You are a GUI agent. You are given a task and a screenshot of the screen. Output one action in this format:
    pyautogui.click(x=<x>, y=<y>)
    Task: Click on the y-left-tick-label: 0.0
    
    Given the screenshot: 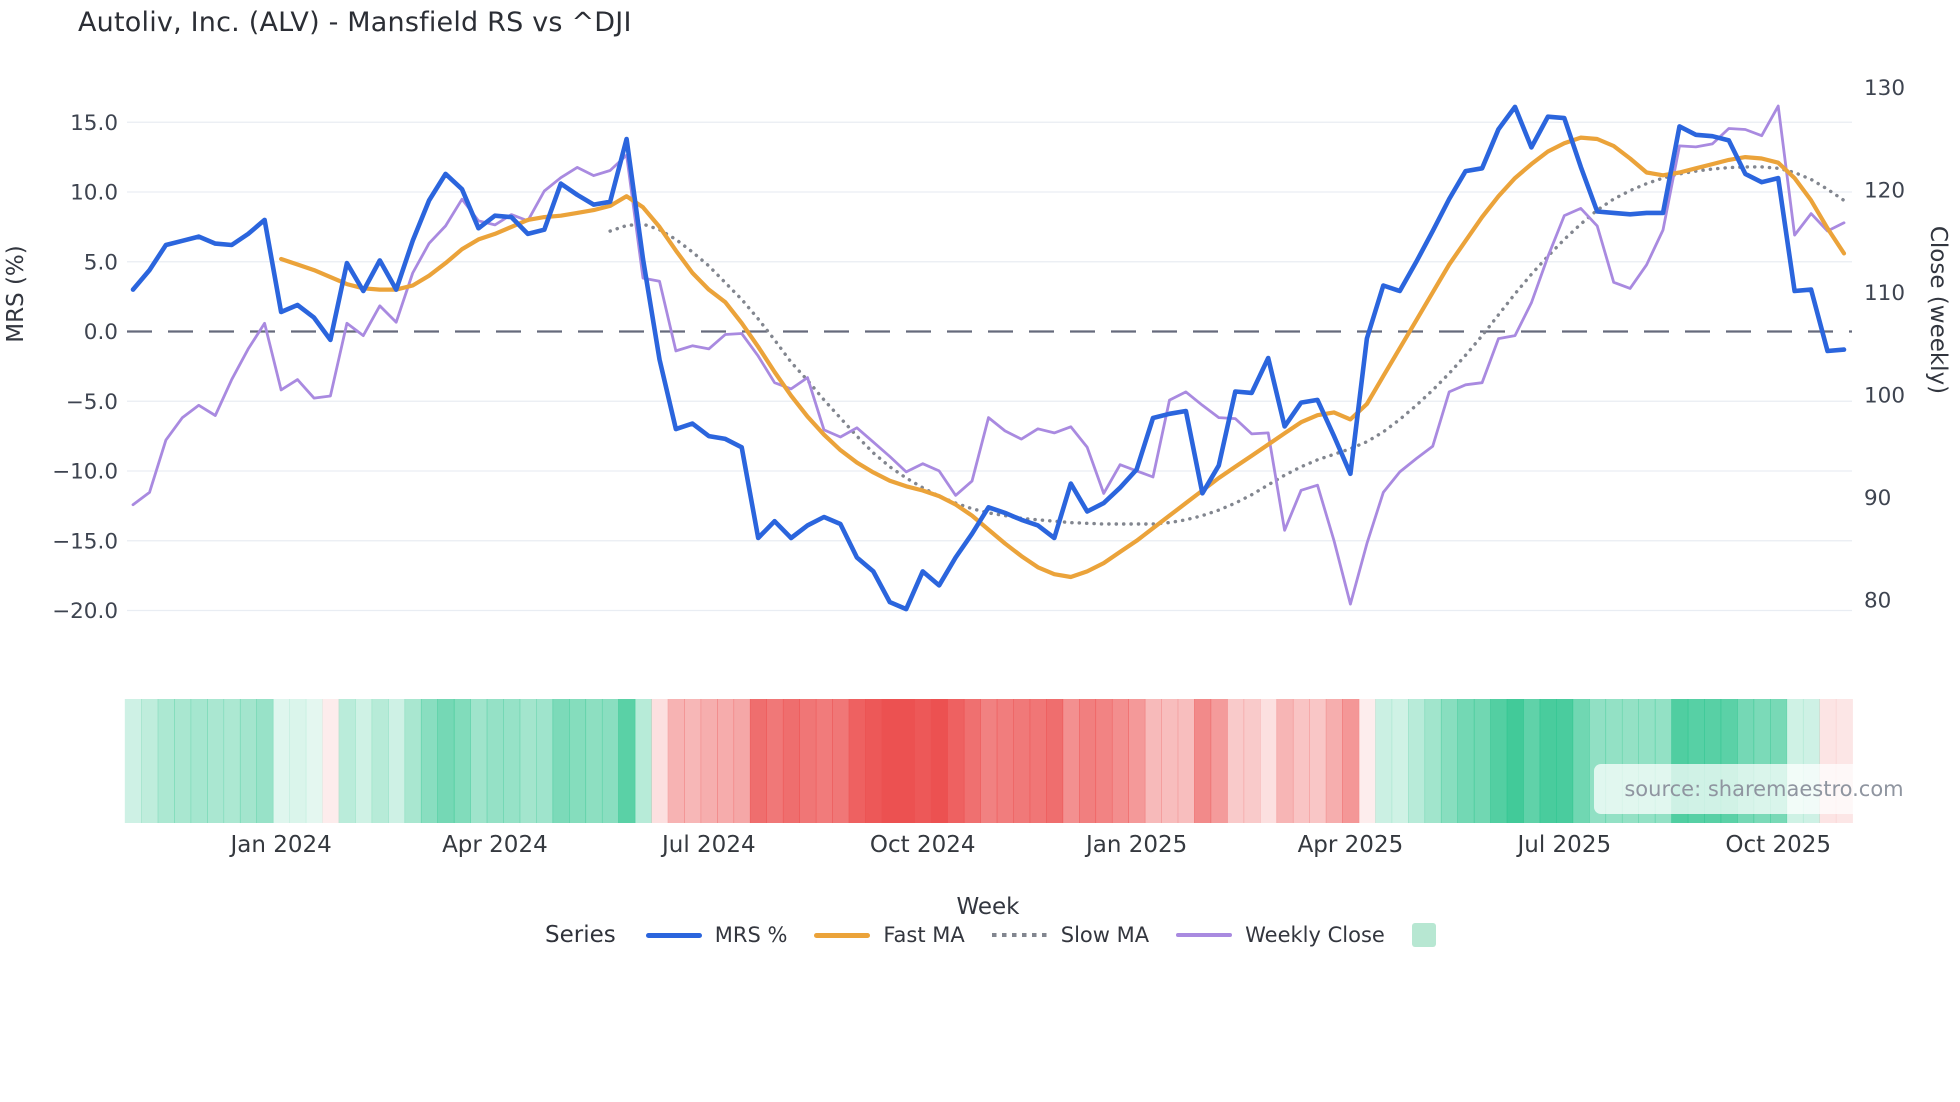 What is the action you would take?
    pyautogui.click(x=101, y=332)
    